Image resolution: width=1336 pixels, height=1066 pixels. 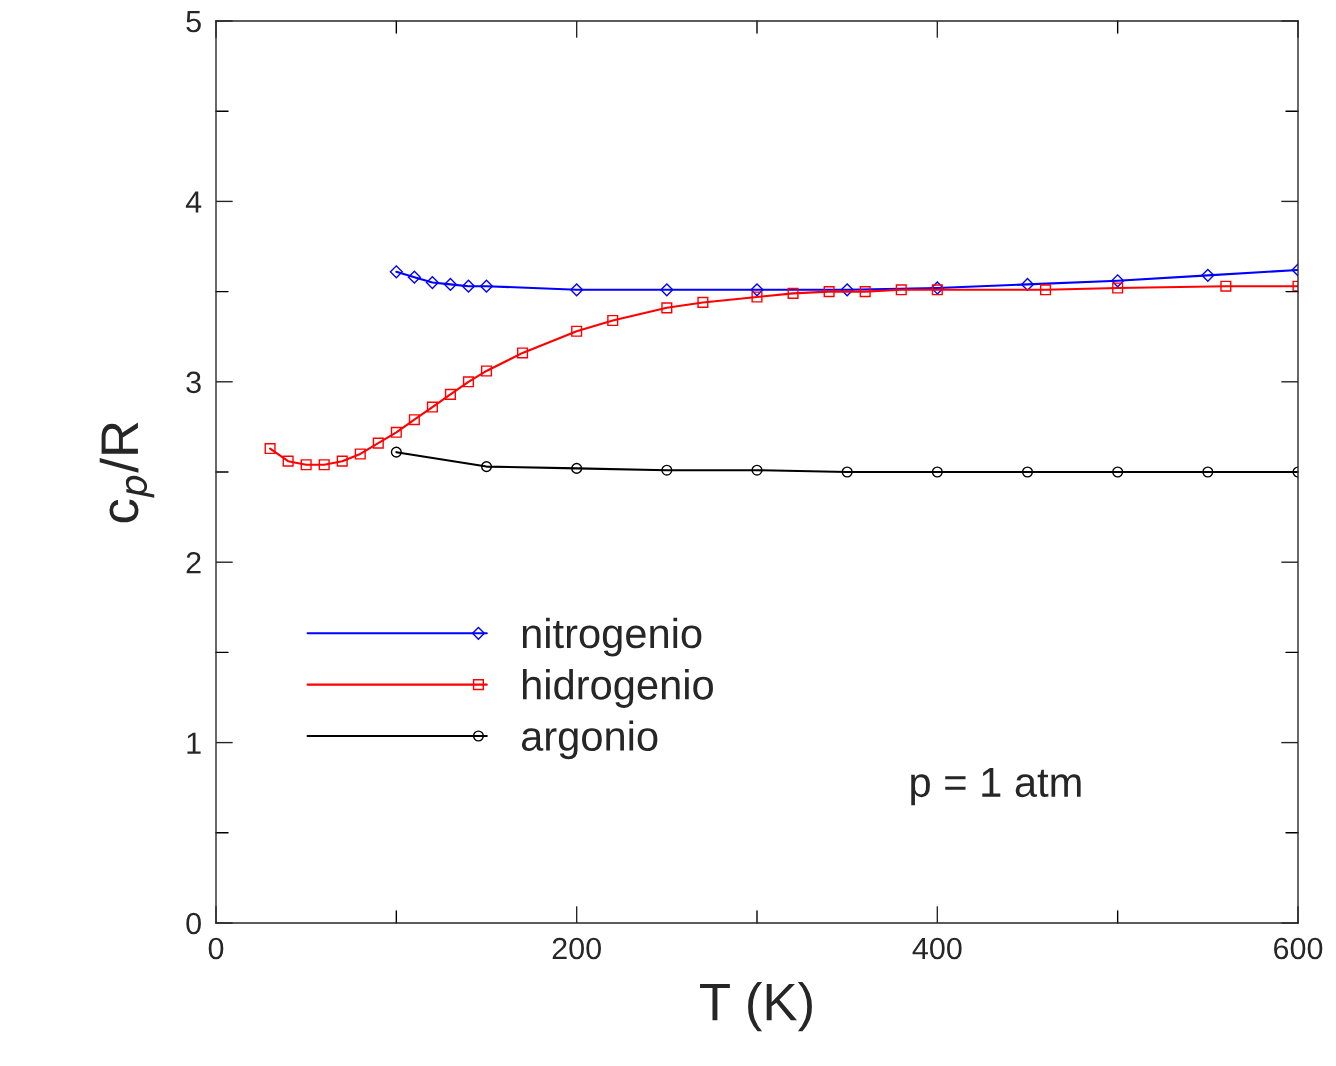 I want to click on y-axis-title: c$_{p}$/R, so click(x=127, y=472).